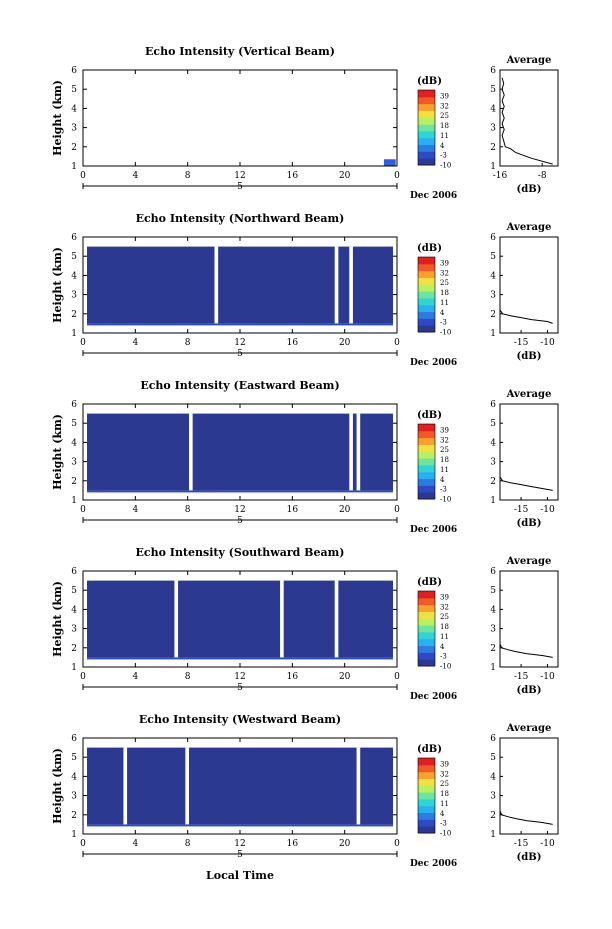 This screenshot has width=612, height=929. Describe the element at coordinates (74, 816) in the screenshot. I see `y-tick-label: 2` at that location.